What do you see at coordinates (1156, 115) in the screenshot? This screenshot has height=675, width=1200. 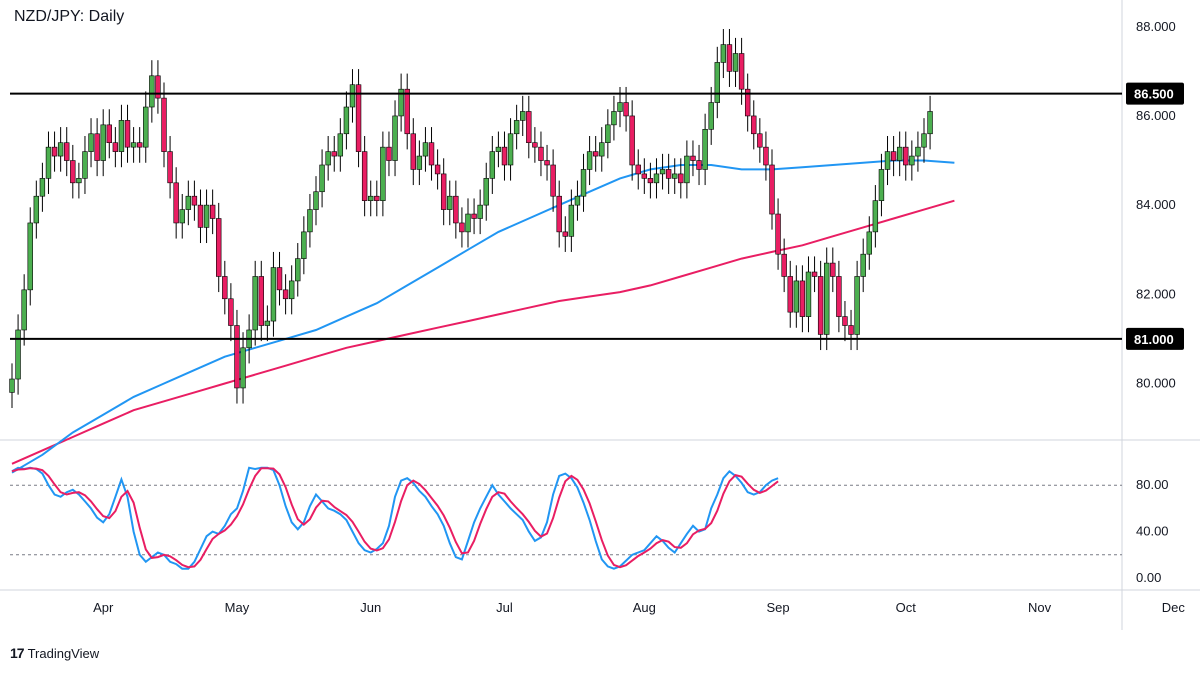 I see `price-tick-label: 86.000` at bounding box center [1156, 115].